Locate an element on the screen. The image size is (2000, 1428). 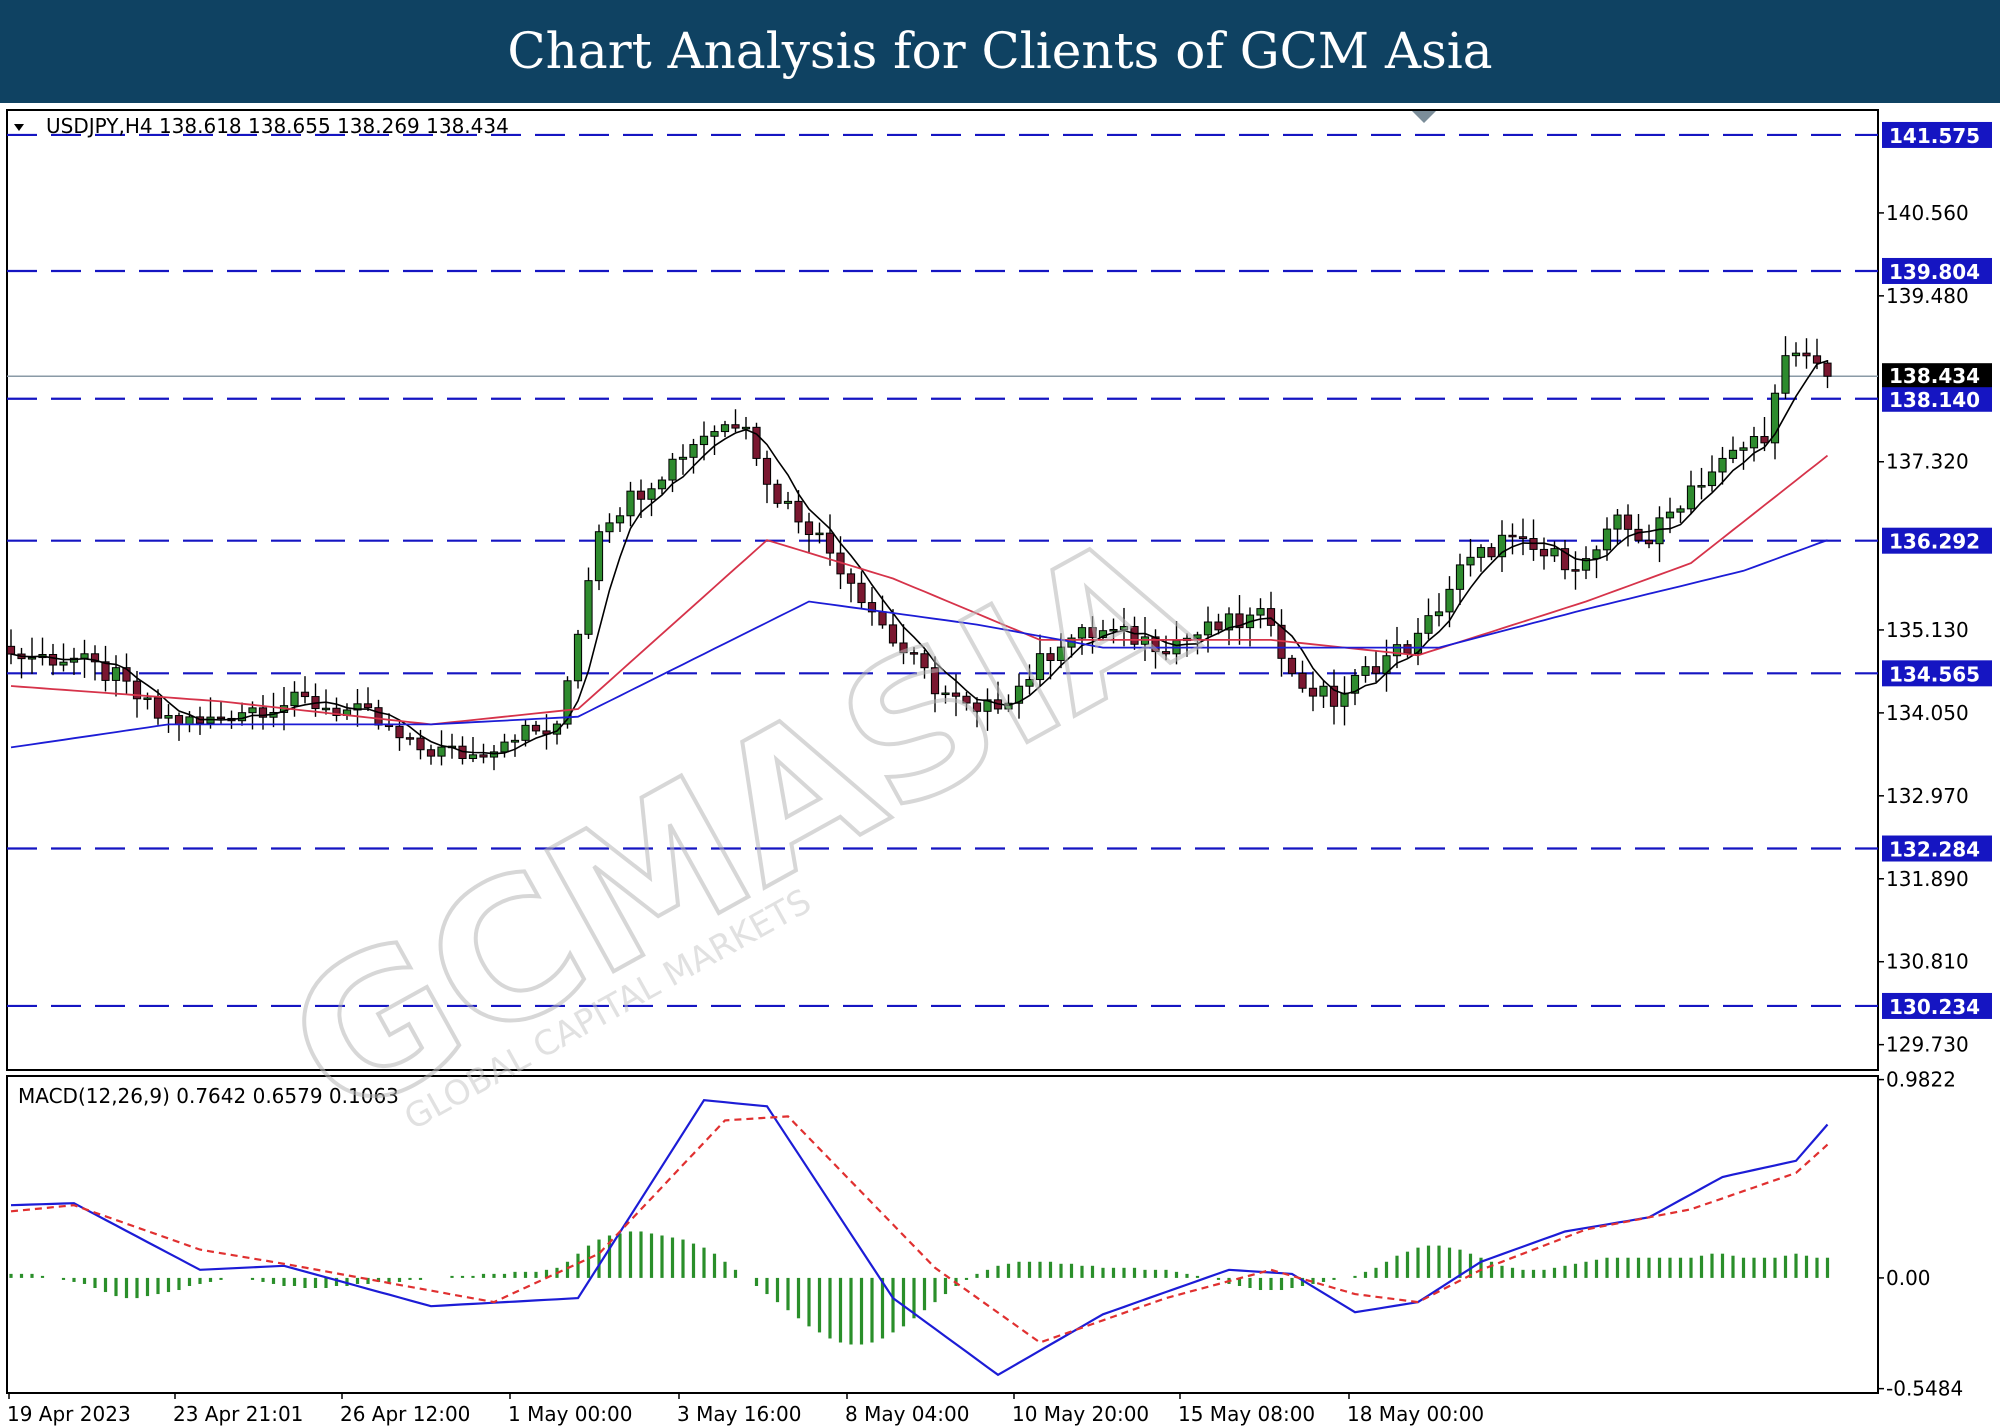
current-price-label: 138.434 is located at coordinates (1934, 376).